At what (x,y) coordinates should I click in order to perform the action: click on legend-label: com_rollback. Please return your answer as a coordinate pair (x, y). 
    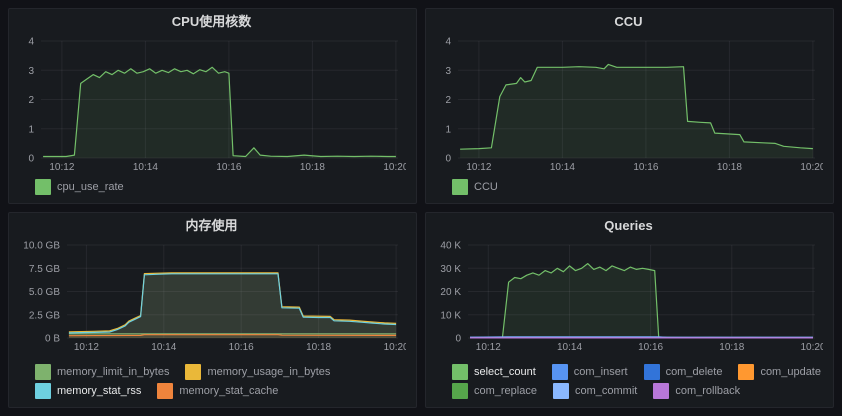
    Looking at the image, I should click on (708, 391).